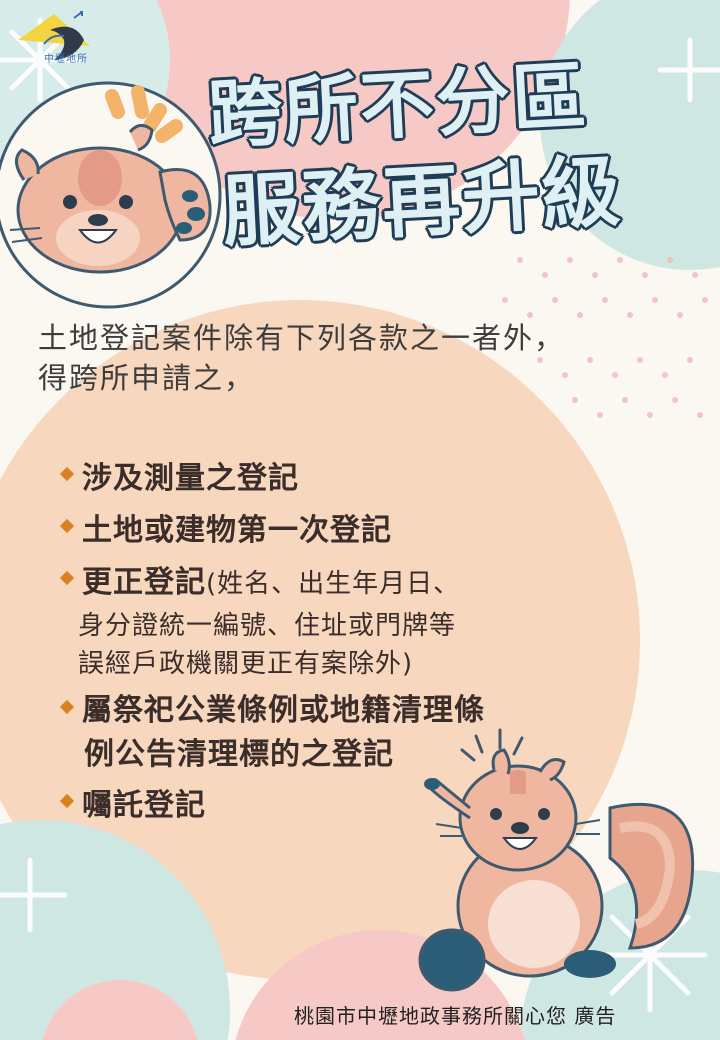  I want to click on squirrel-illustration-top, so click(110, 199).